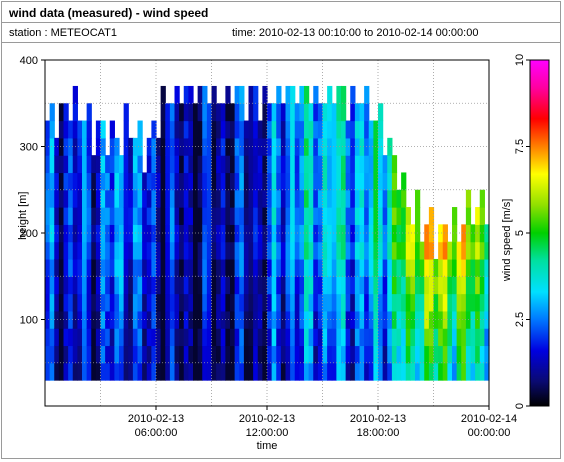 The width and height of the screenshot is (564, 462). Describe the element at coordinates (520, 319) in the screenshot. I see `colorbar-tick-label: 2.5` at that location.